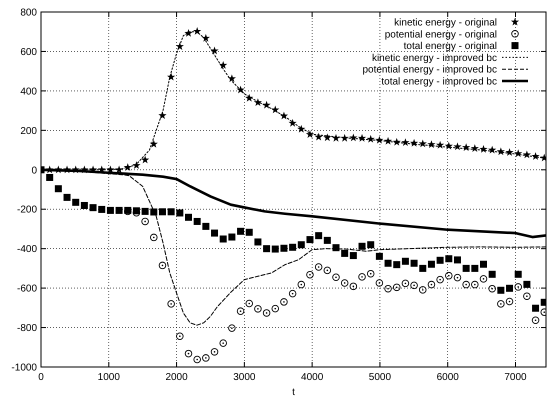 The width and height of the screenshot is (547, 401). What do you see at coordinates (440, 34) in the screenshot?
I see `legend-label: potential energy - original` at bounding box center [440, 34].